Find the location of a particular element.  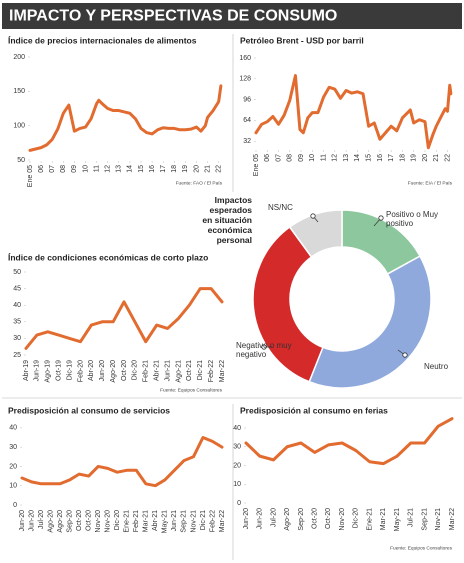

donut-label: Negativo o muy negativo is located at coordinates (264, 350).